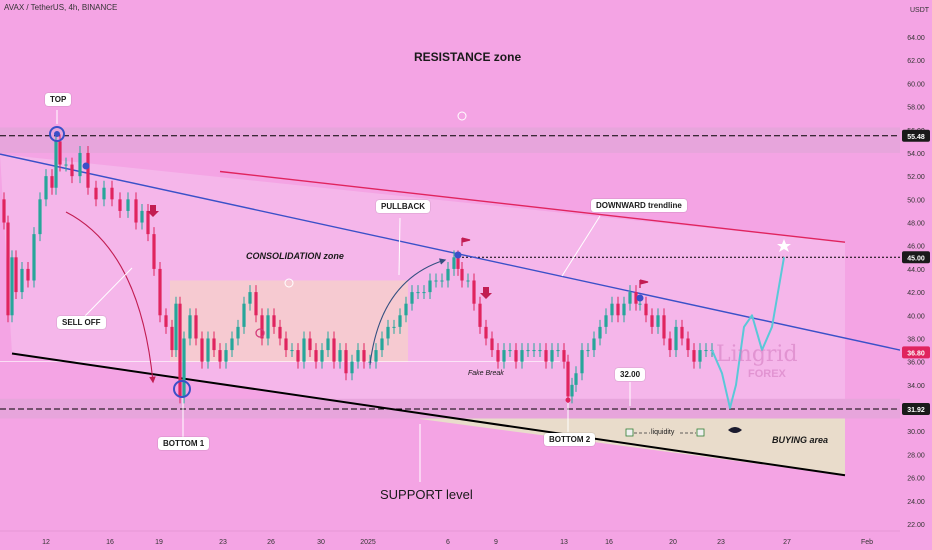 This screenshot has height=550, width=932. What do you see at coordinates (568, 400) in the screenshot?
I see `bottom2-marker` at bounding box center [568, 400].